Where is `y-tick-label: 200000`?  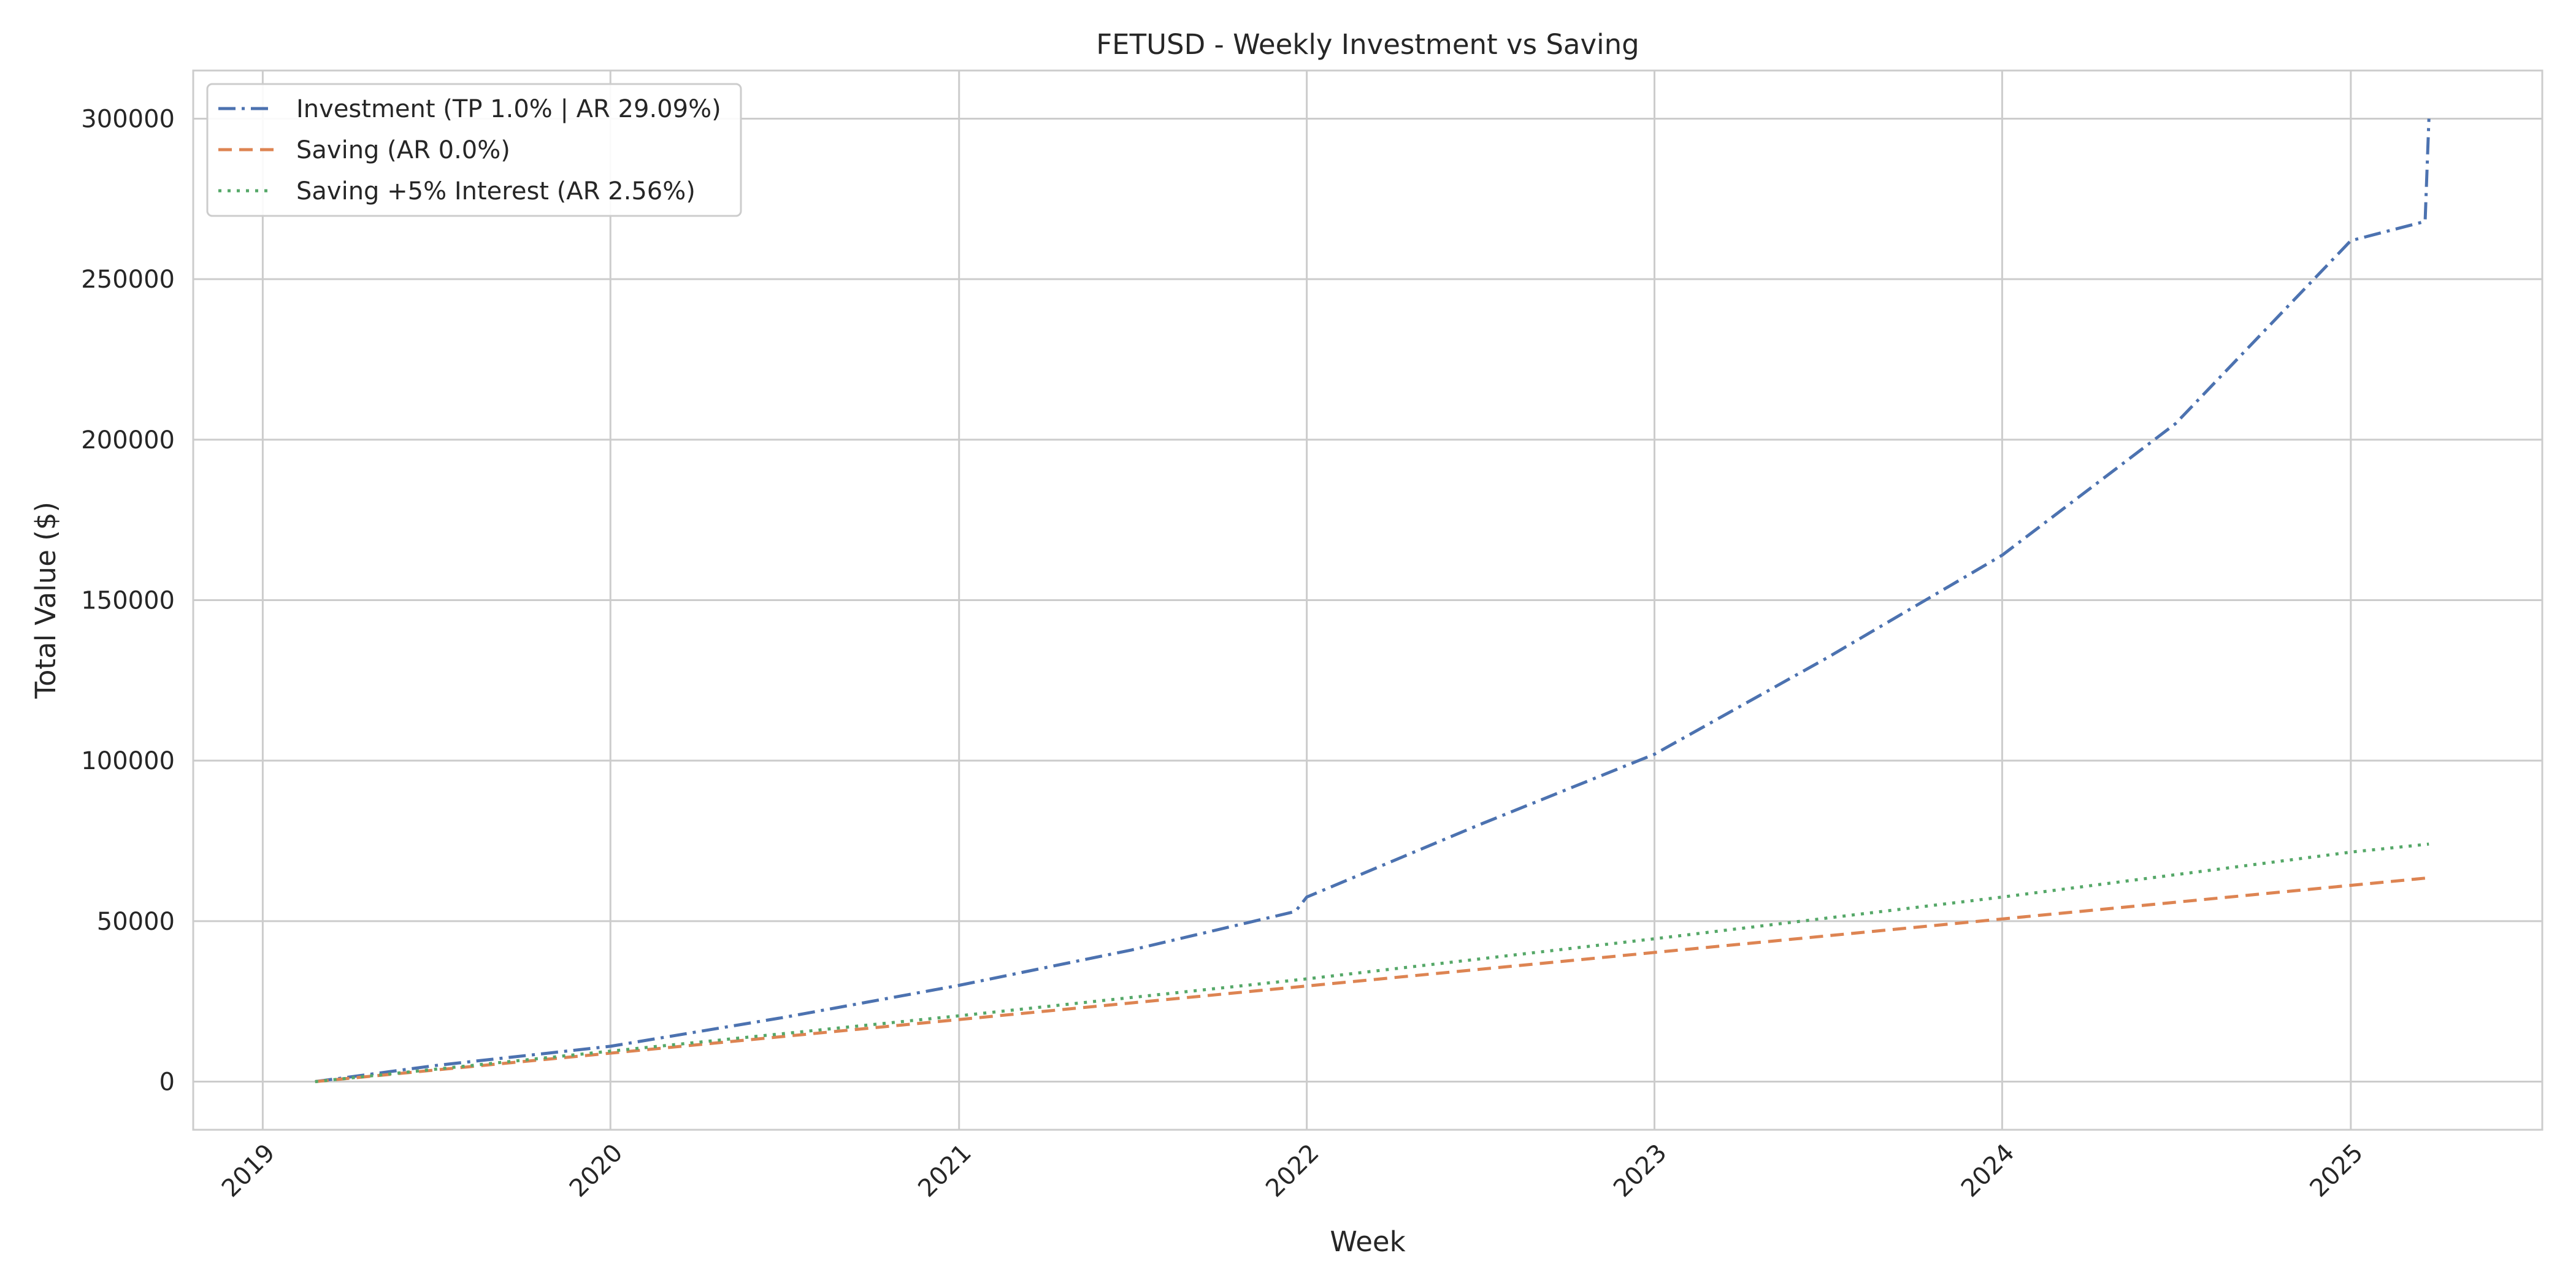
y-tick-label: 200000 is located at coordinates (128, 440).